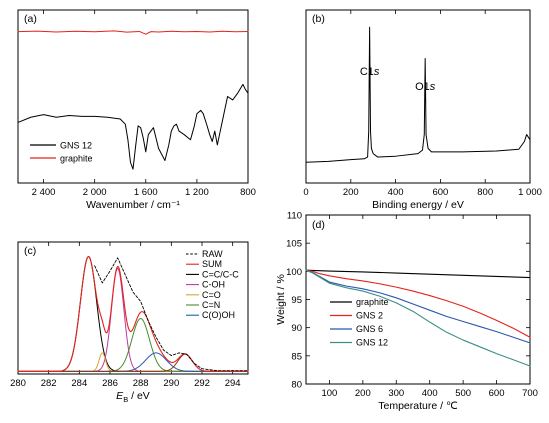  I want to click on y-tick-label: 95, so click(296, 300).